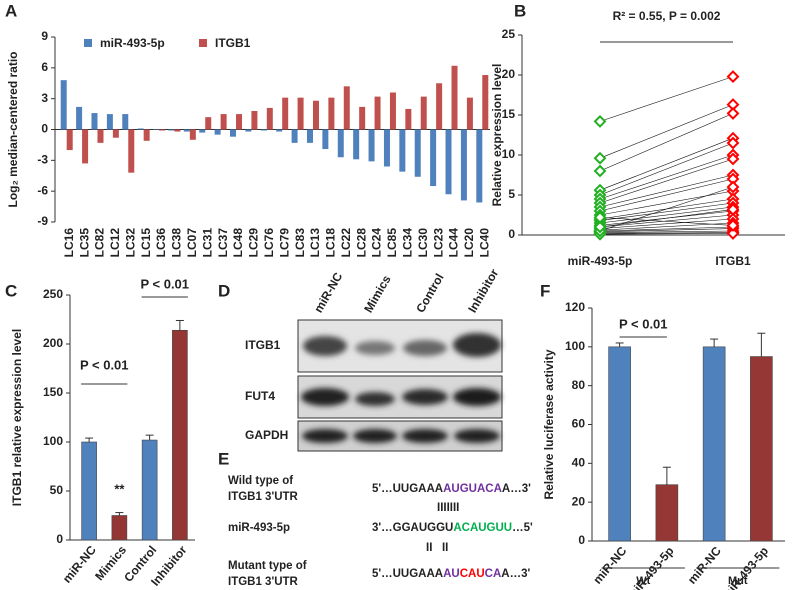 The image size is (795, 590). What do you see at coordinates (497, 135) in the screenshot?
I see `y-axis-label: Relative expression level` at bounding box center [497, 135].